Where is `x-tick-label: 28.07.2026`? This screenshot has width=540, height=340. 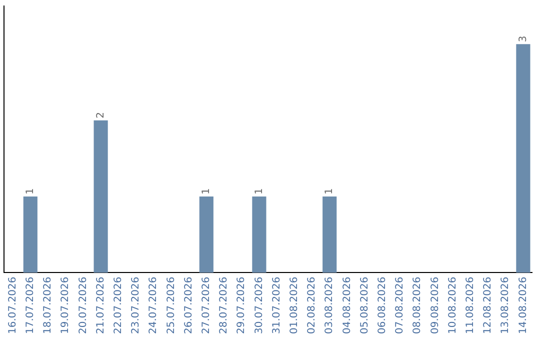 x-tick-label: 28.07.2026 is located at coordinates (224, 305).